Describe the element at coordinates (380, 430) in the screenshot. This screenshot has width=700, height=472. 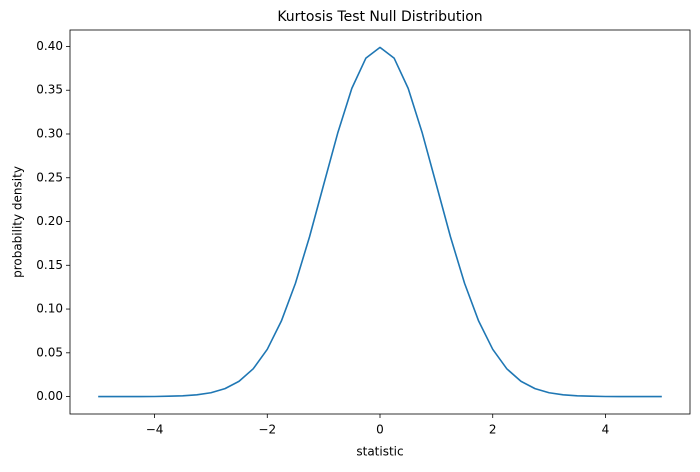
I see `x-tick-label: 0` at that location.